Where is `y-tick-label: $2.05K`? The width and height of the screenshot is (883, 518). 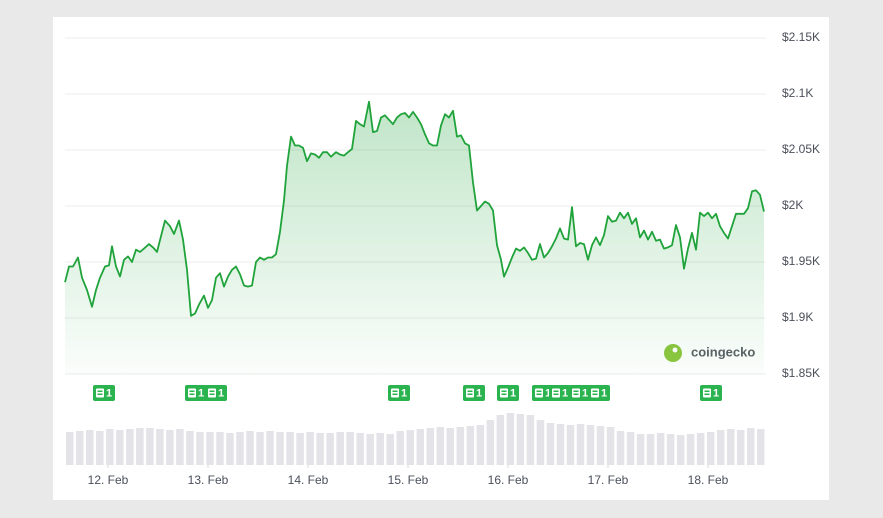
y-tick-label: $2.05K is located at coordinates (801, 149).